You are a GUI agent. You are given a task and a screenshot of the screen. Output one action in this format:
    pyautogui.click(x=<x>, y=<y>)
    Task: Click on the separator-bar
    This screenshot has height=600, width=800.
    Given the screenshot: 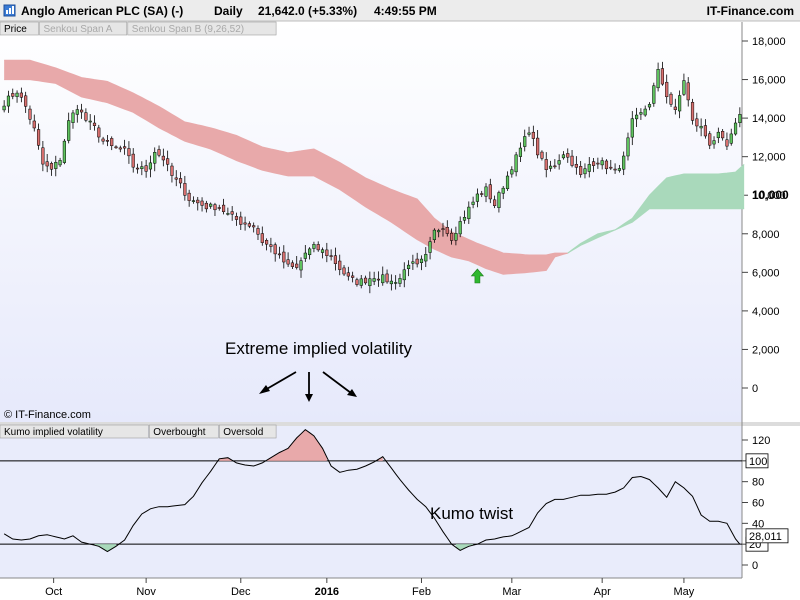 What is the action you would take?
    pyautogui.click(x=400, y=424)
    